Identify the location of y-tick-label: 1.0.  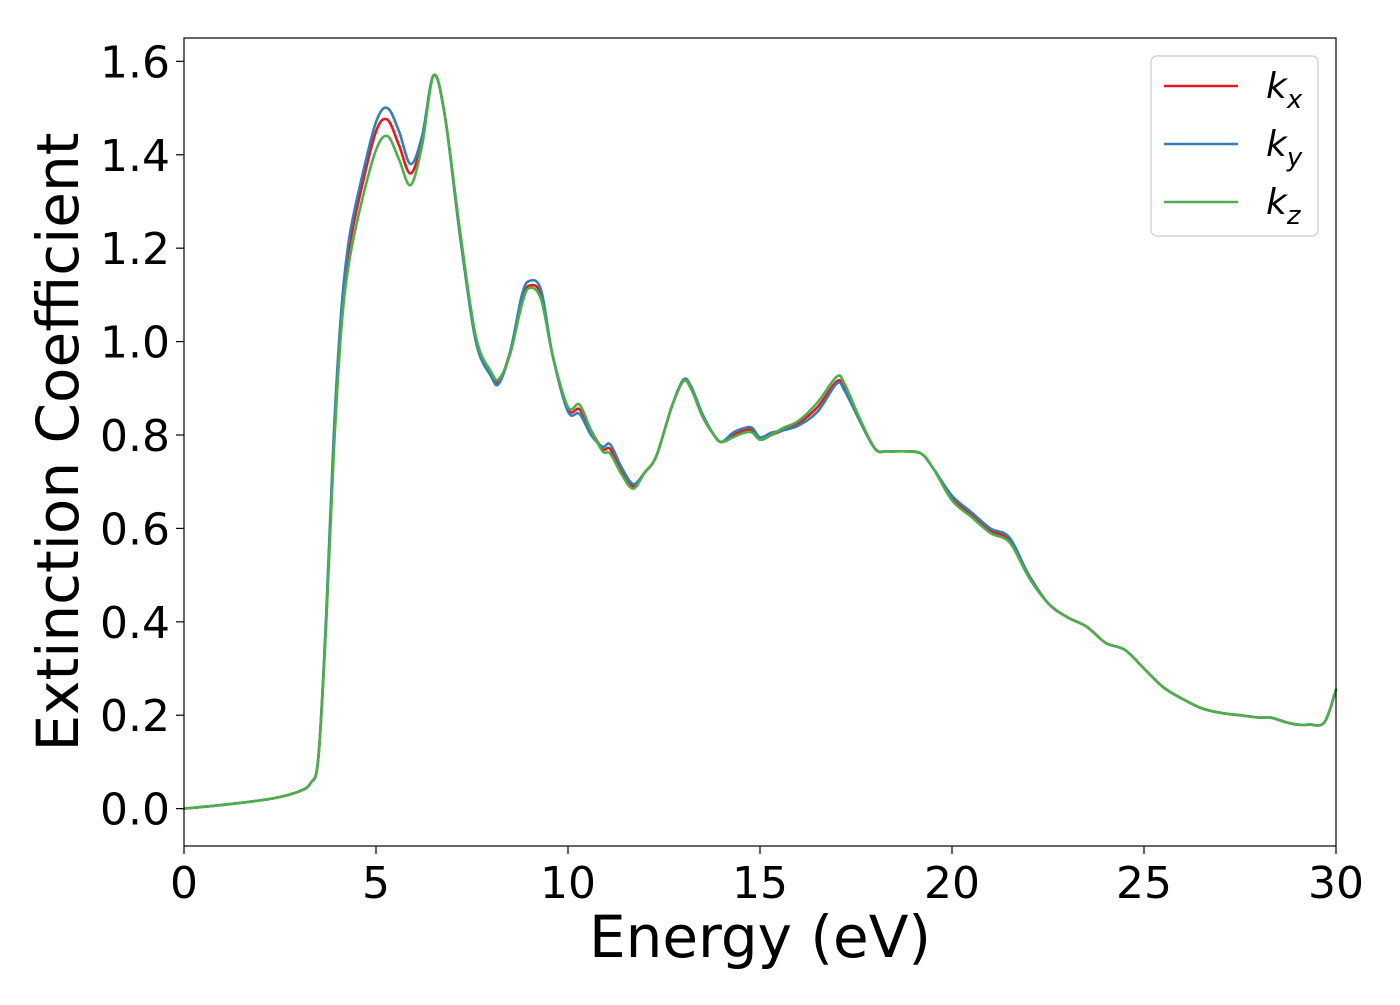
(135, 343).